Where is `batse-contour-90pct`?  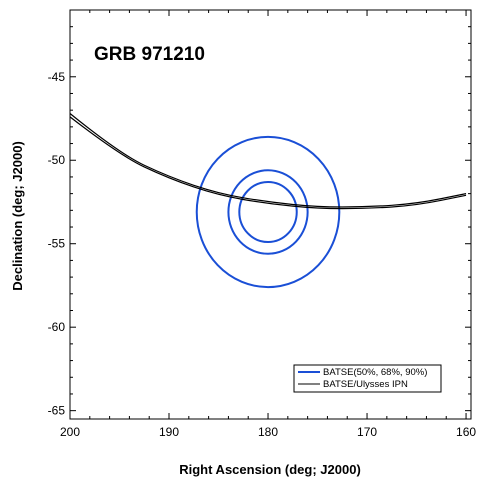 batse-contour-90pct is located at coordinates (268, 212).